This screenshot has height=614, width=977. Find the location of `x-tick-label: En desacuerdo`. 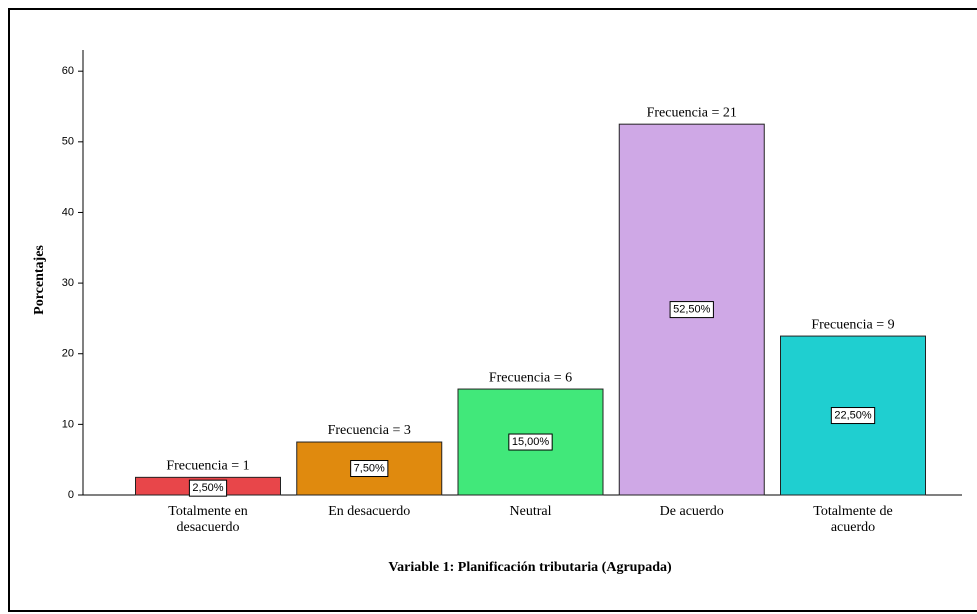

x-tick-label: En desacuerdo is located at coordinates (369, 511).